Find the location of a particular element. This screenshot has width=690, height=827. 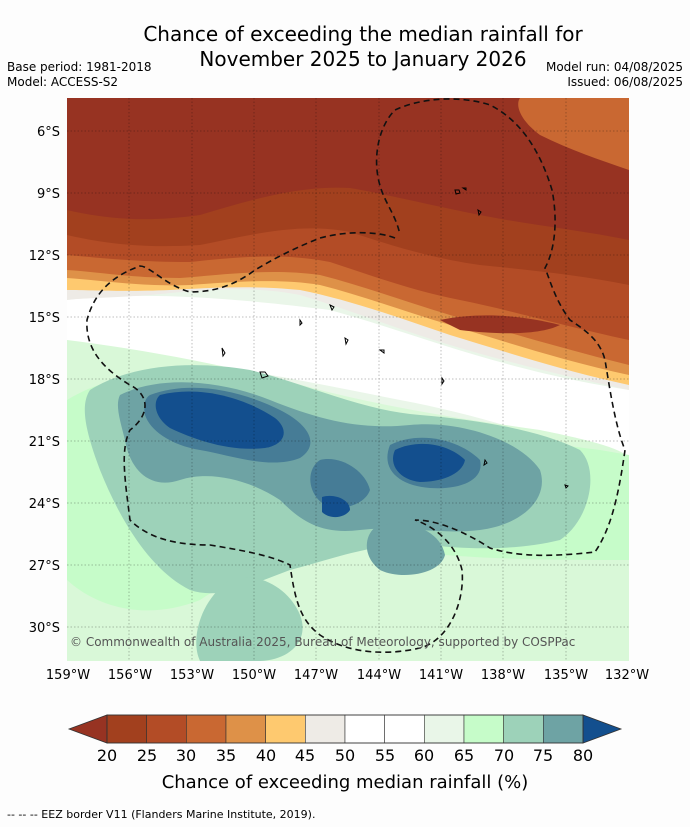

colorbar-tick-label: 65 is located at coordinates (464, 755).